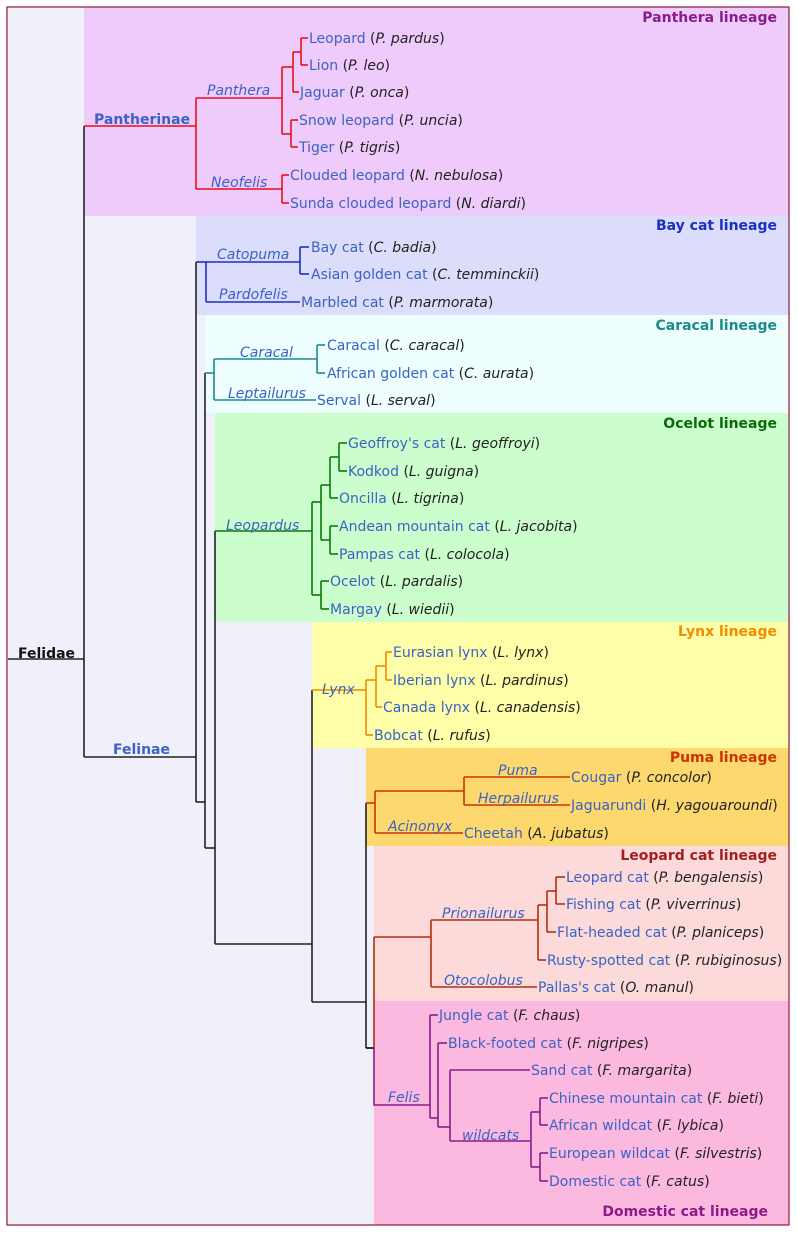 This screenshot has height=1234, width=797. Describe the element at coordinates (349, 148) in the screenshot. I see `species-label: Tiger (P. tigris)` at that location.